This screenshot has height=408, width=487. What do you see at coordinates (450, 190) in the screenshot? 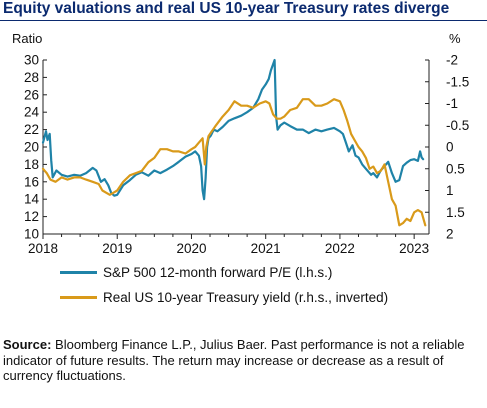
I see `right-tick-label: 1` at bounding box center [450, 190].